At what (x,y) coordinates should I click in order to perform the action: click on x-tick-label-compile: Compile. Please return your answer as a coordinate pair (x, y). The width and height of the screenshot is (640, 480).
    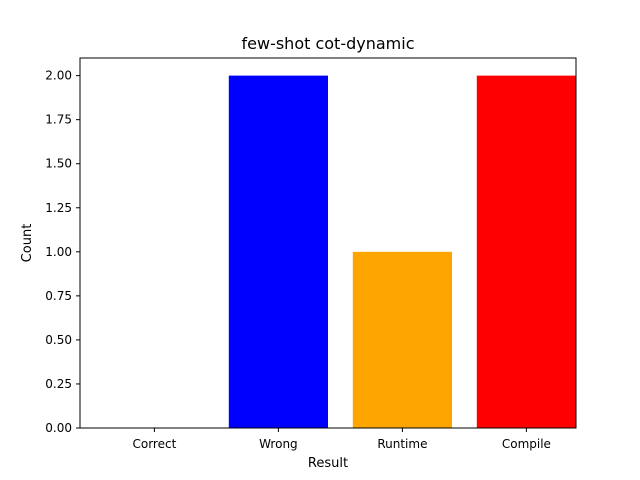
    Looking at the image, I should click on (526, 444).